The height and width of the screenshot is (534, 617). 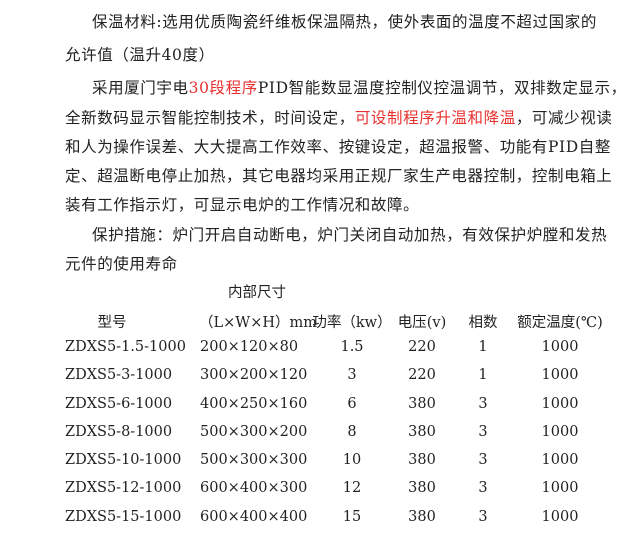 What do you see at coordinates (210, 118) in the screenshot?
I see `control-text: 全新数码显示智能控制技术，时间设定，` at bounding box center [210, 118].